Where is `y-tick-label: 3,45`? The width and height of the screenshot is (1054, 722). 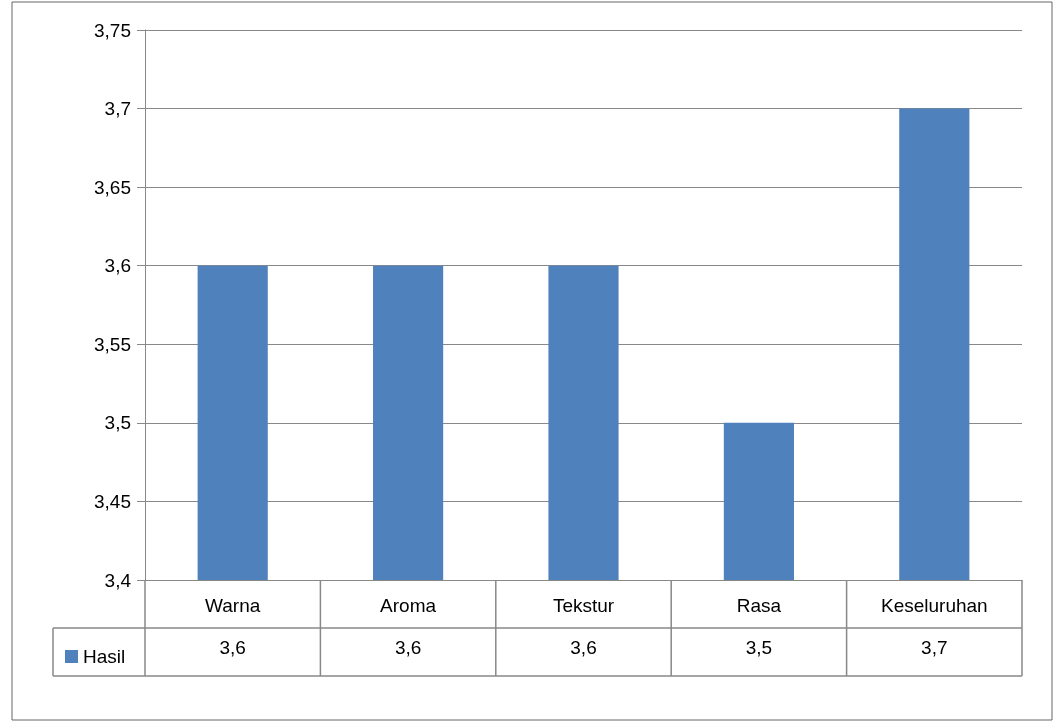 y-tick-label: 3,45 is located at coordinates (112, 501).